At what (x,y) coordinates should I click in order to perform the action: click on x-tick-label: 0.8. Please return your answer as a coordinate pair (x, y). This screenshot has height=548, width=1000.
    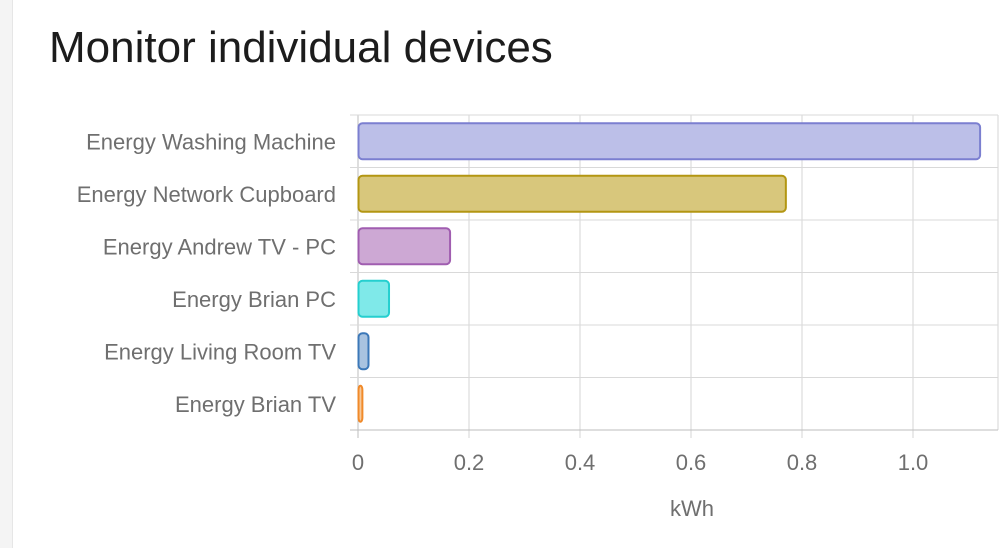
    Looking at the image, I should click on (802, 462).